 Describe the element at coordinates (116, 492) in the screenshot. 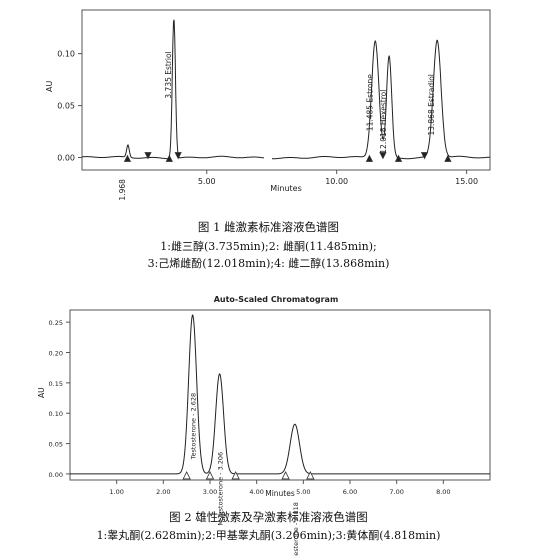

I see `fig2-x-tick-label: 1.00` at that location.